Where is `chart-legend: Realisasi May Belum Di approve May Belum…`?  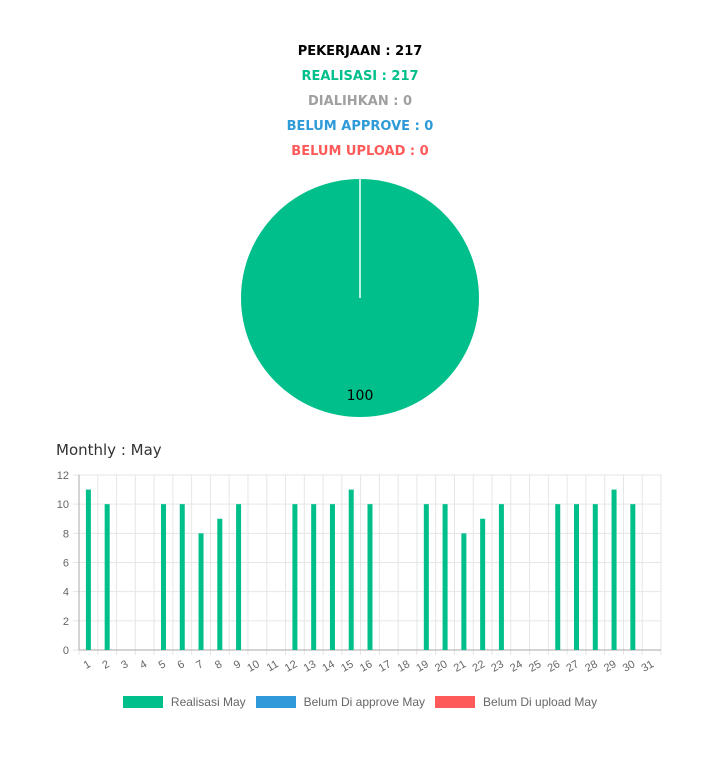
chart-legend: Realisasi May Belum Di approve May Belum… is located at coordinates (360, 702).